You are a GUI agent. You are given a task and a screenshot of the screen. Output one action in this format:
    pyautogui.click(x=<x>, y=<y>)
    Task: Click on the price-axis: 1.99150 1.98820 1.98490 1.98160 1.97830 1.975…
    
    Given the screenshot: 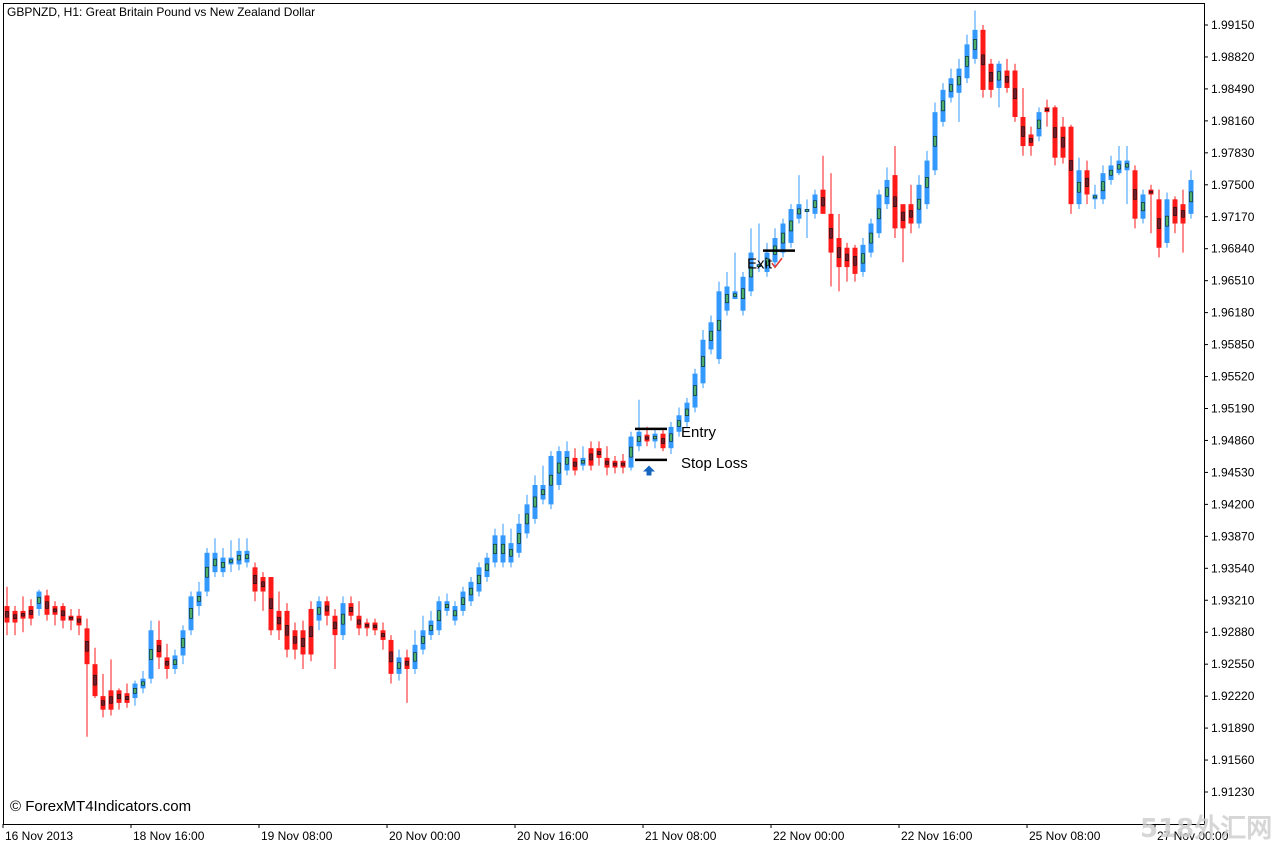 What is the action you would take?
    pyautogui.click(x=1229, y=408)
    